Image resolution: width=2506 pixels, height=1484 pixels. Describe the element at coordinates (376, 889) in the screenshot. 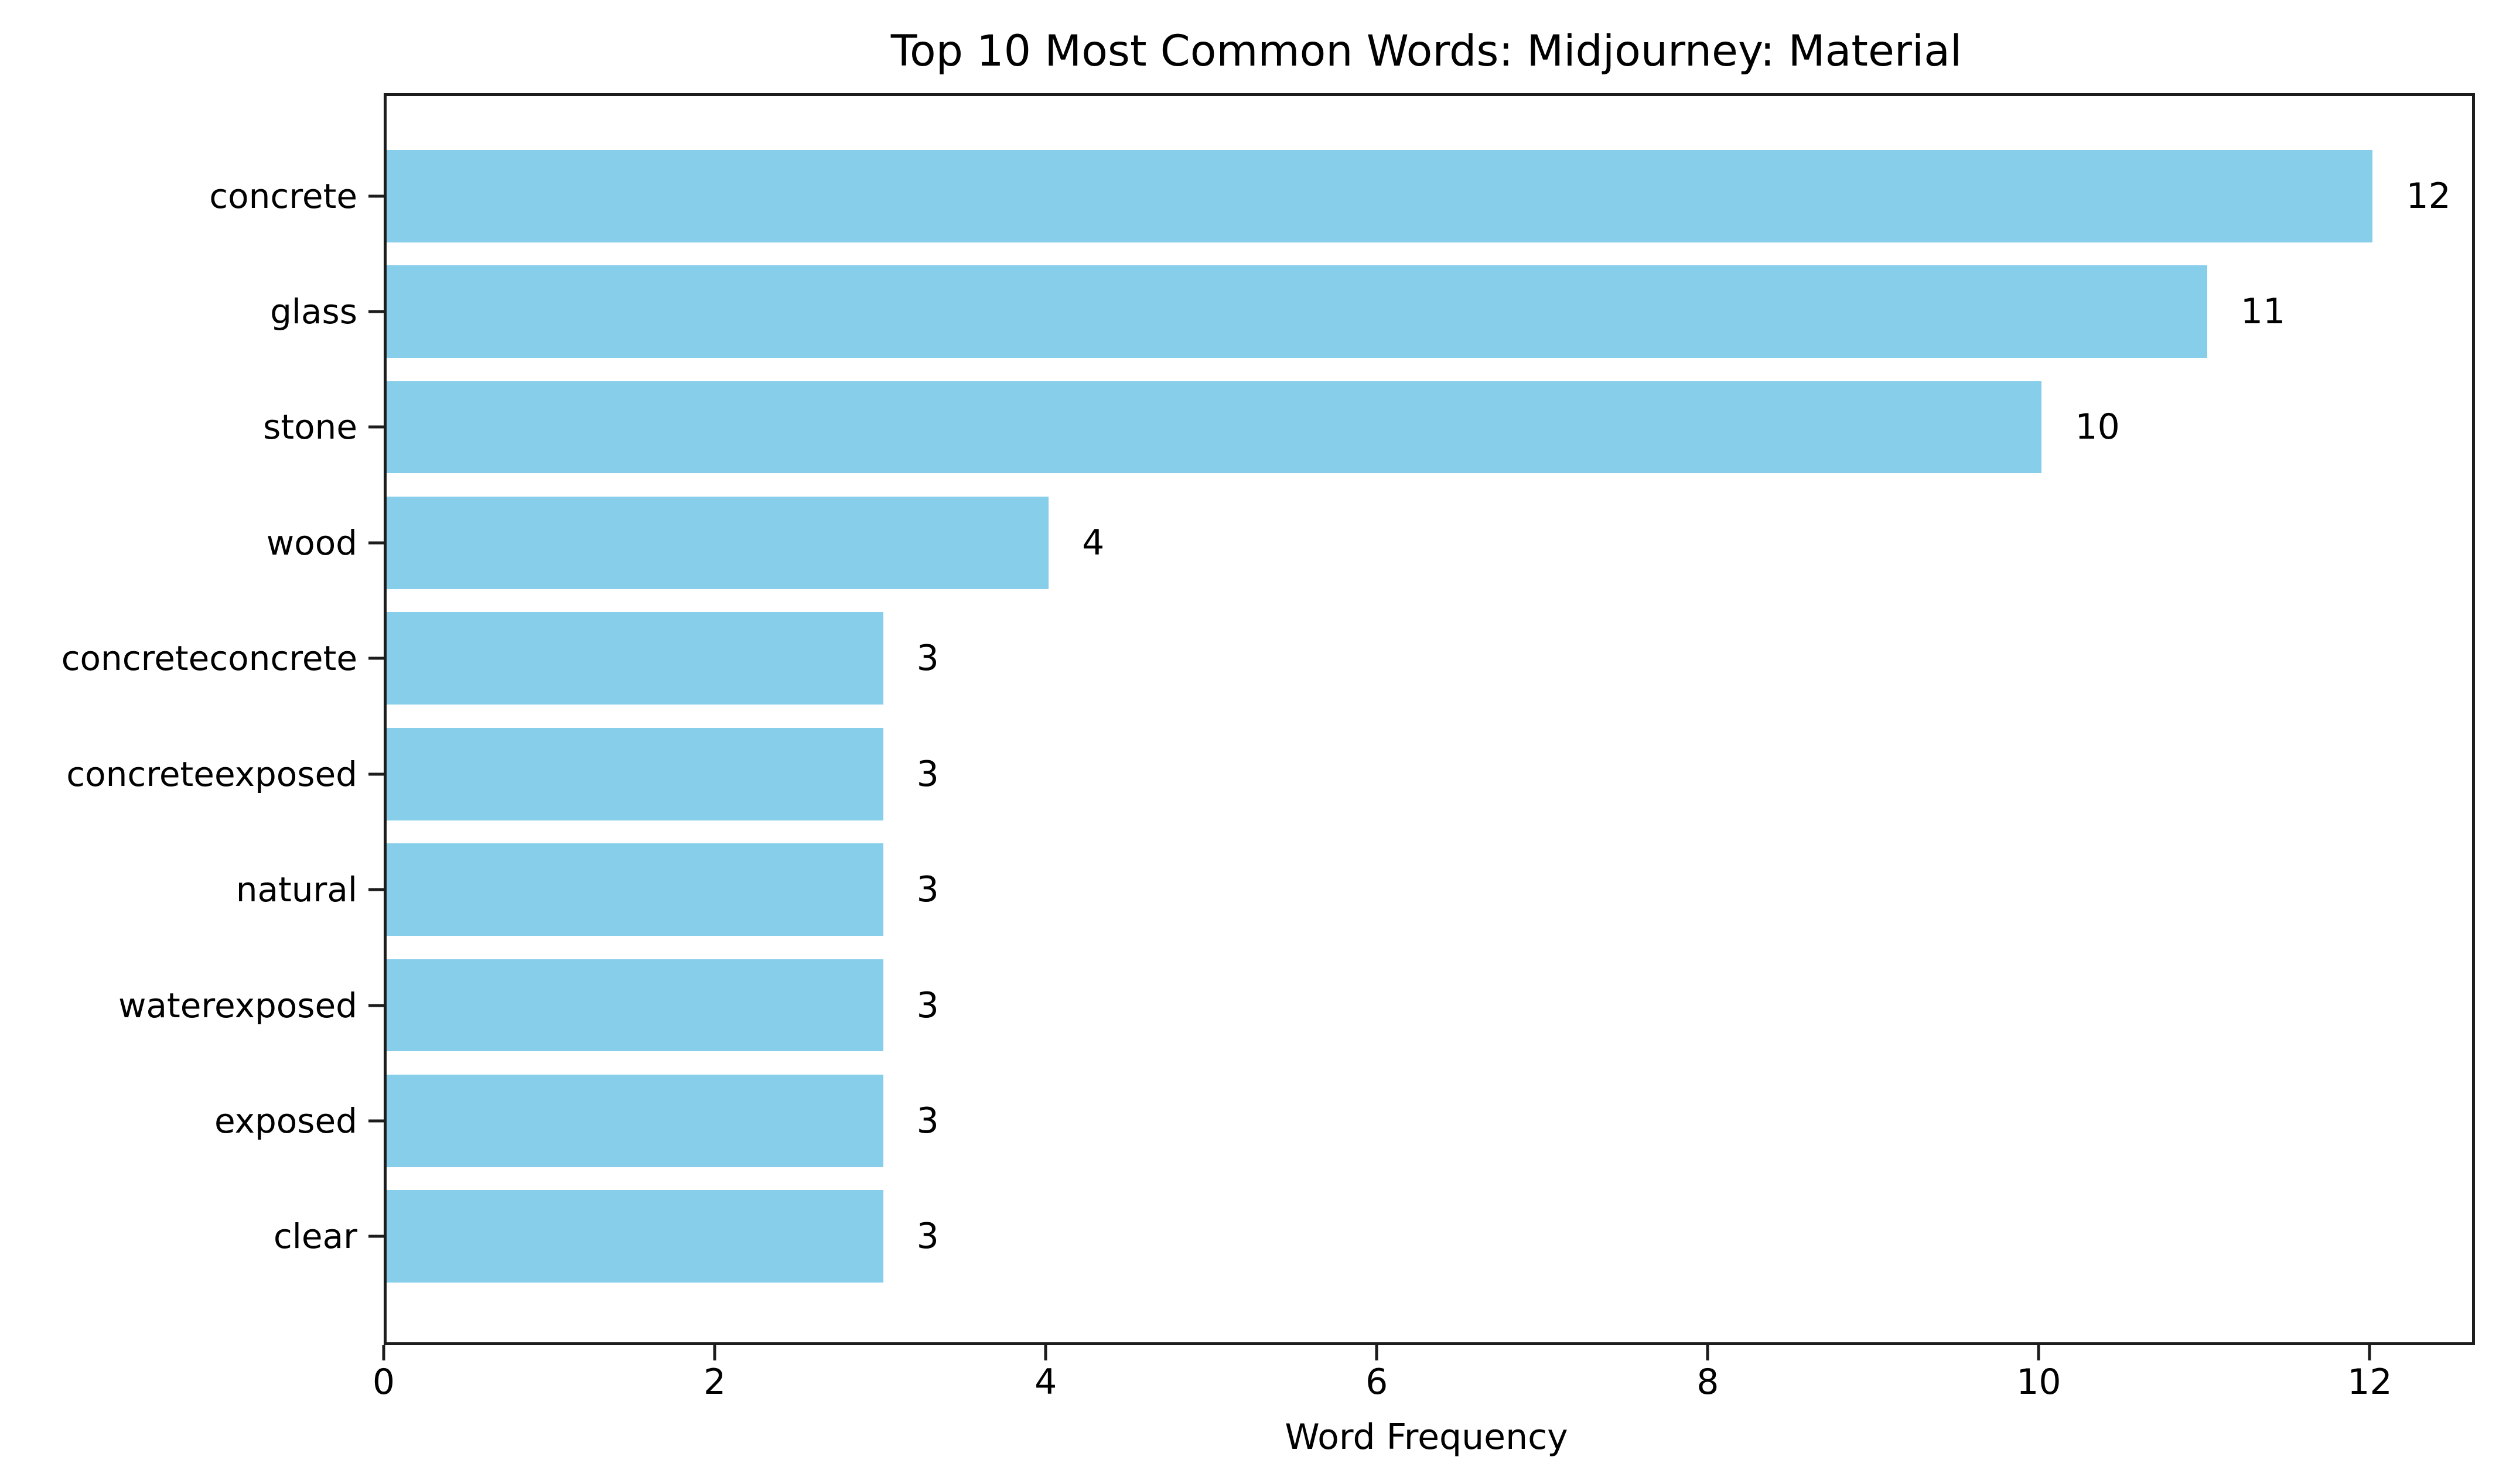

I see `y-tick-mark-natural` at that location.